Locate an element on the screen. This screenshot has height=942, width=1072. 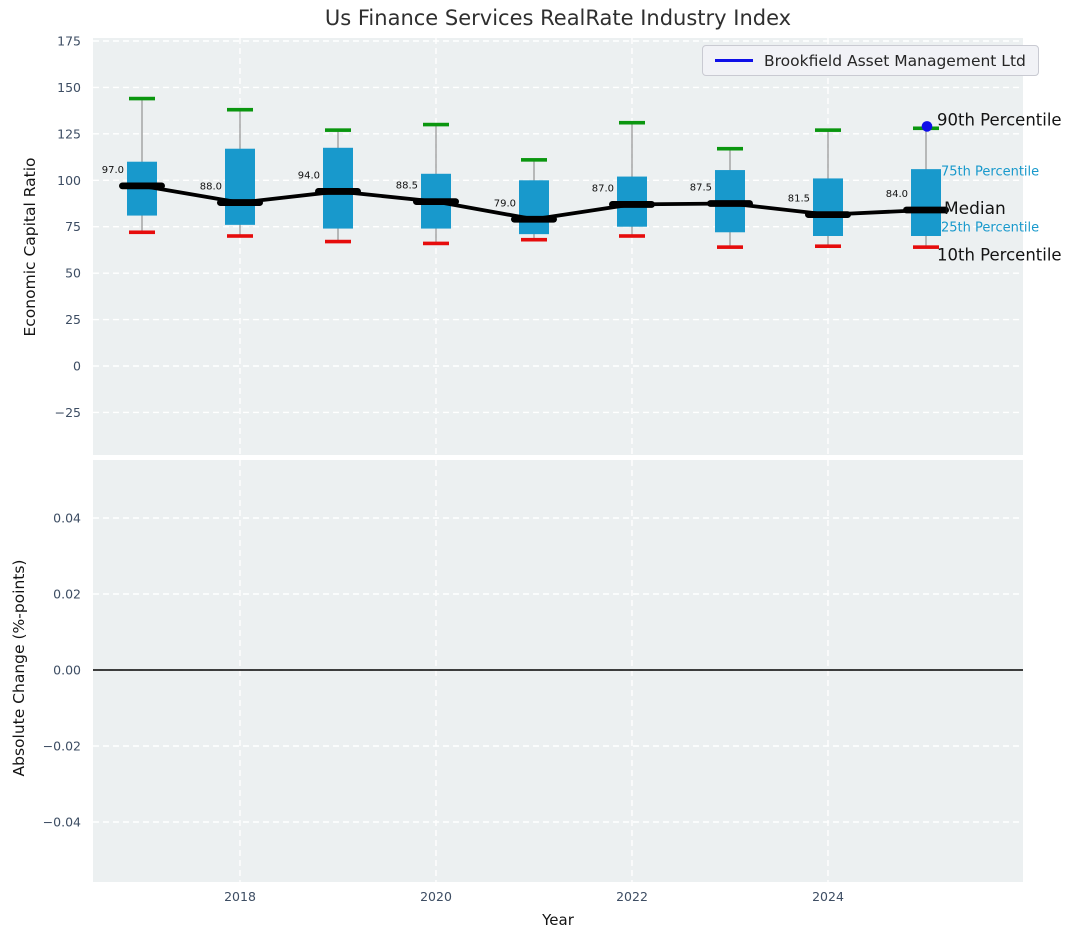
legend-label: Brookfield Asset Management Ltd is located at coordinates (895, 60).